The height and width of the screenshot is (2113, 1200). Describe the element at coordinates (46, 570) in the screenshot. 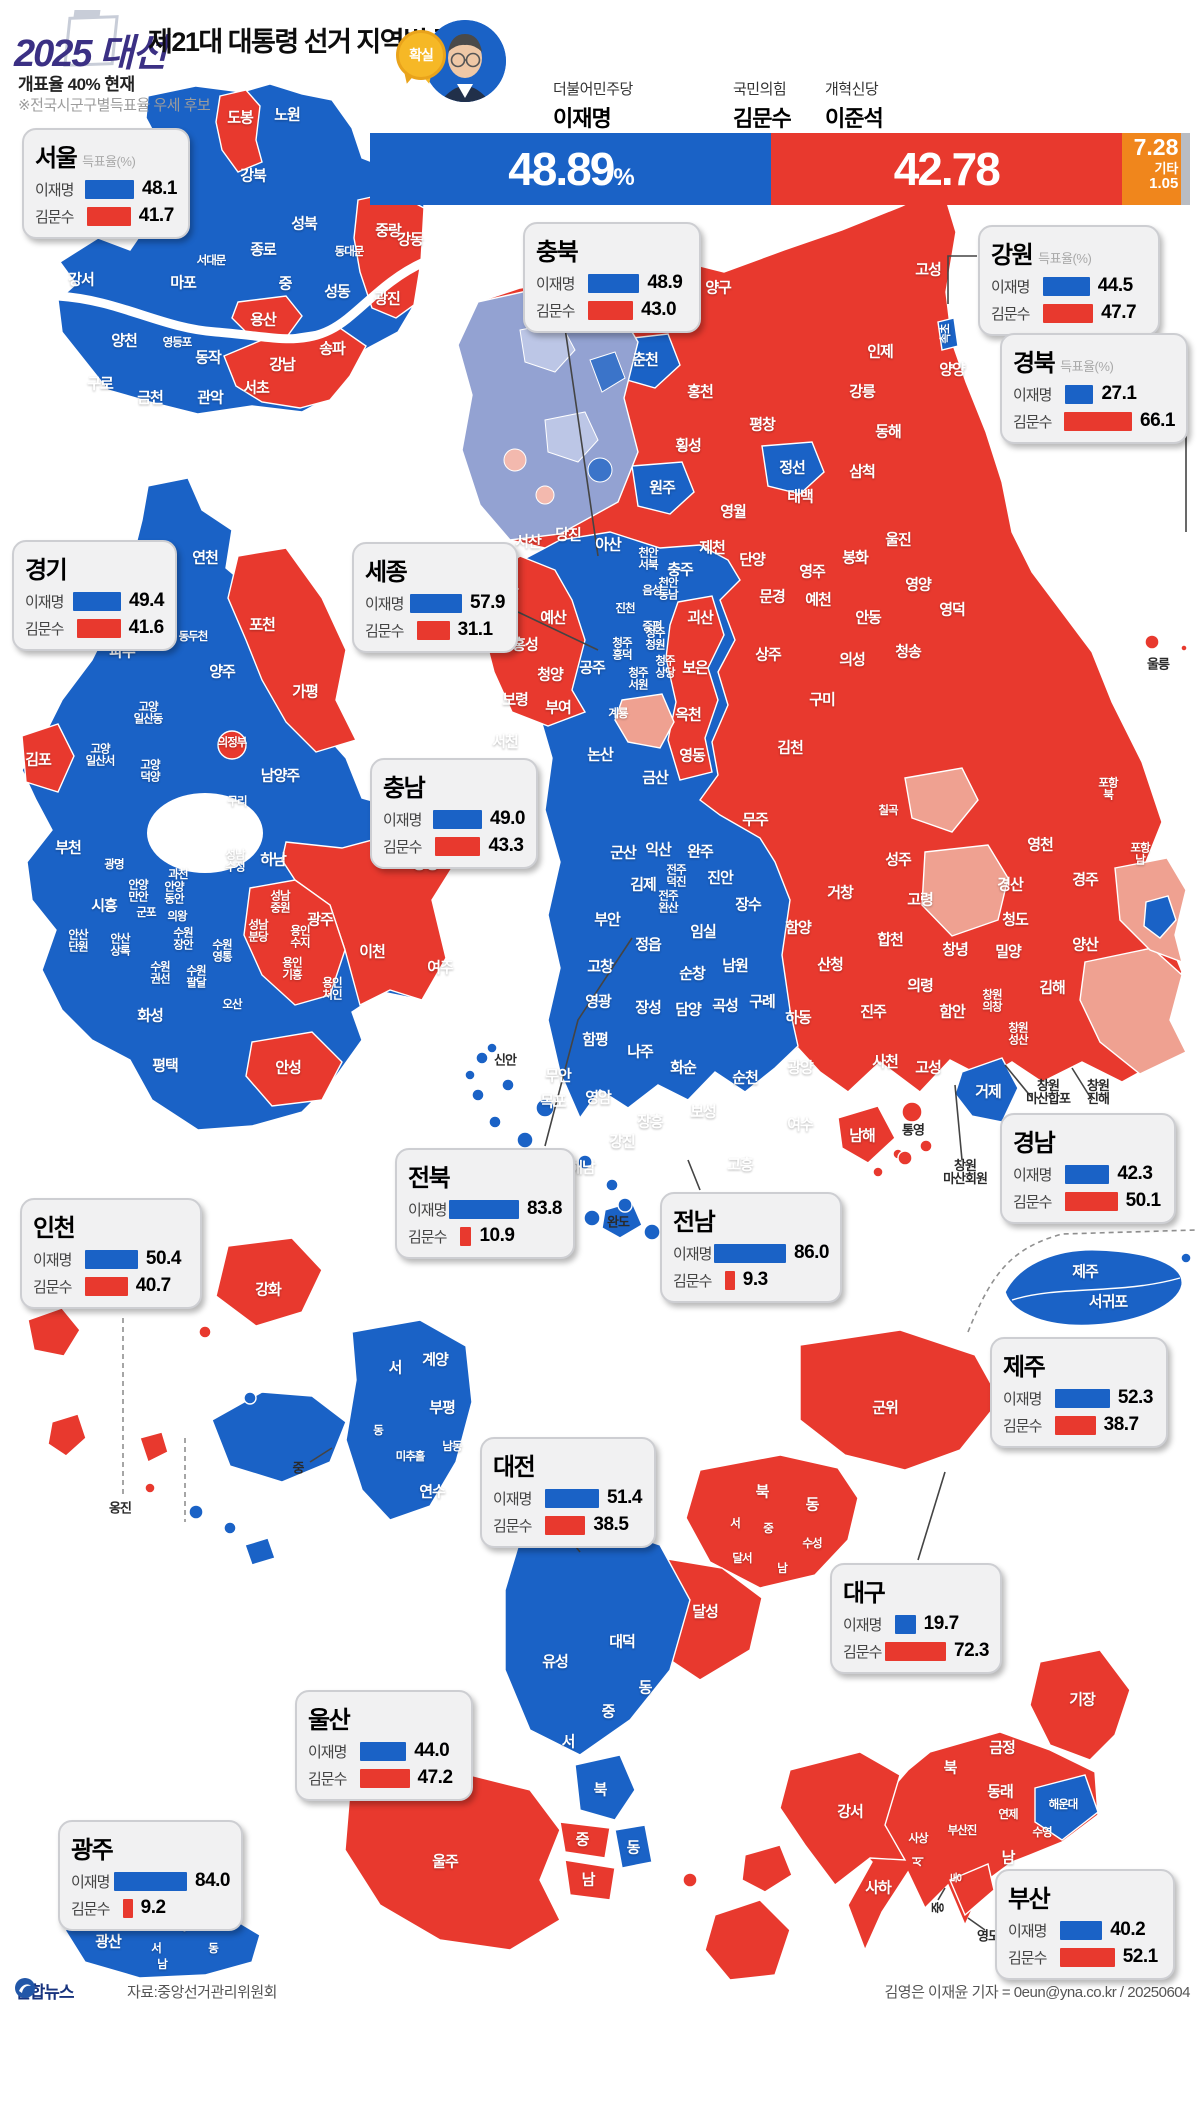

I see `region-title: 경기` at that location.